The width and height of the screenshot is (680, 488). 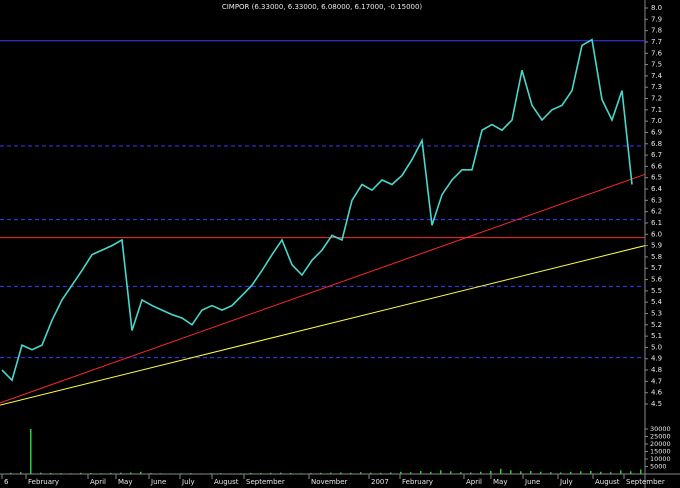 I want to click on volume-tick-label: 15000, so click(x=660, y=452).